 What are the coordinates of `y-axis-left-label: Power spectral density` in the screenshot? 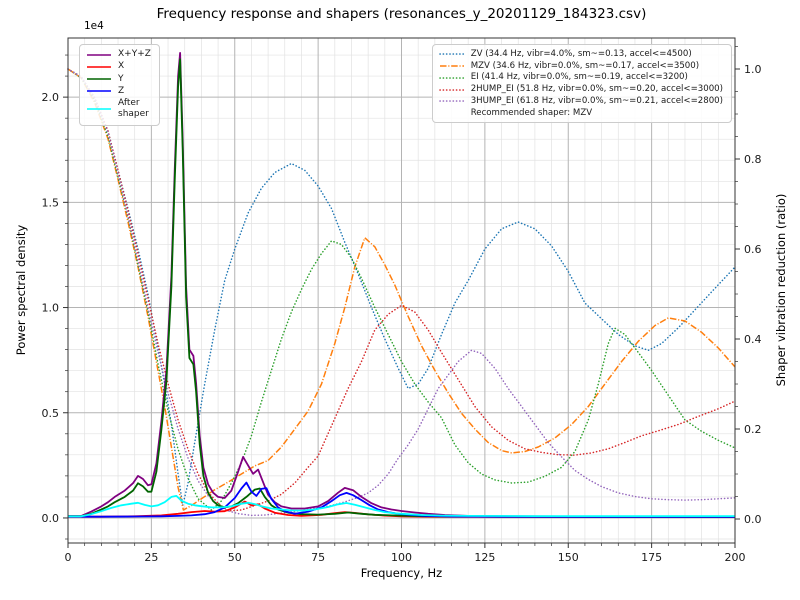 It's located at (21, 290).